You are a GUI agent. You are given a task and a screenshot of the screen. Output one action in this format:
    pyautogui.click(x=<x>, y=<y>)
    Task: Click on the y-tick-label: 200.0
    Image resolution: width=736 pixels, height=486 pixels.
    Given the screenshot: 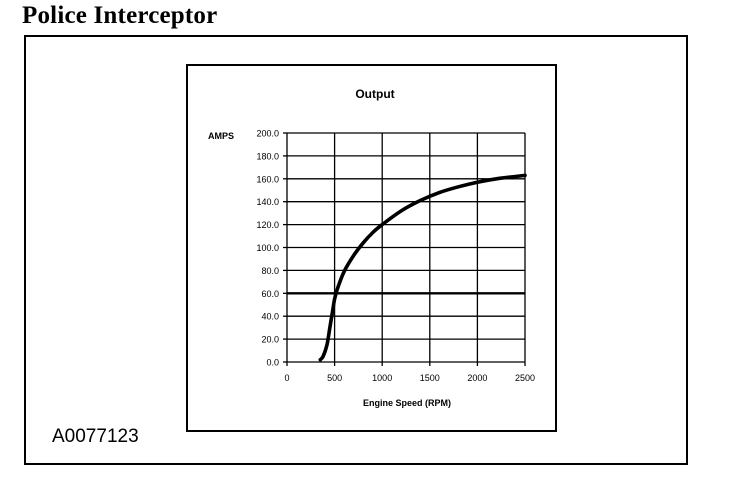 What is the action you would take?
    pyautogui.click(x=267, y=134)
    